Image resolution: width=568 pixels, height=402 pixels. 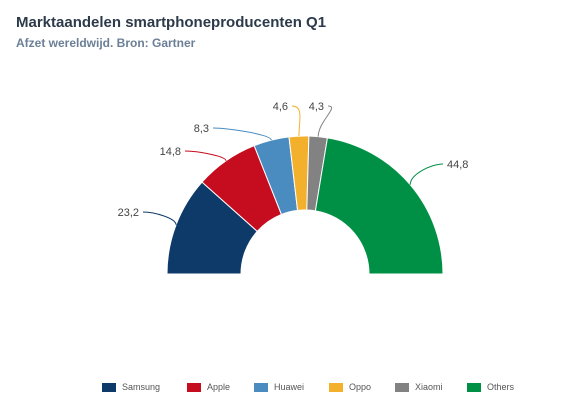 I want to click on legend-item-others: Others, so click(x=490, y=387).